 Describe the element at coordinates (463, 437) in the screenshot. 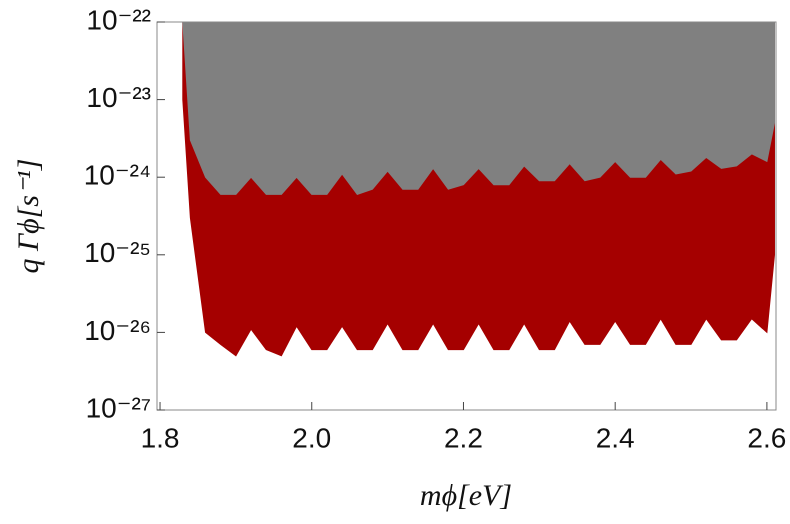

I see `x-tick-label: 2.2` at that location.